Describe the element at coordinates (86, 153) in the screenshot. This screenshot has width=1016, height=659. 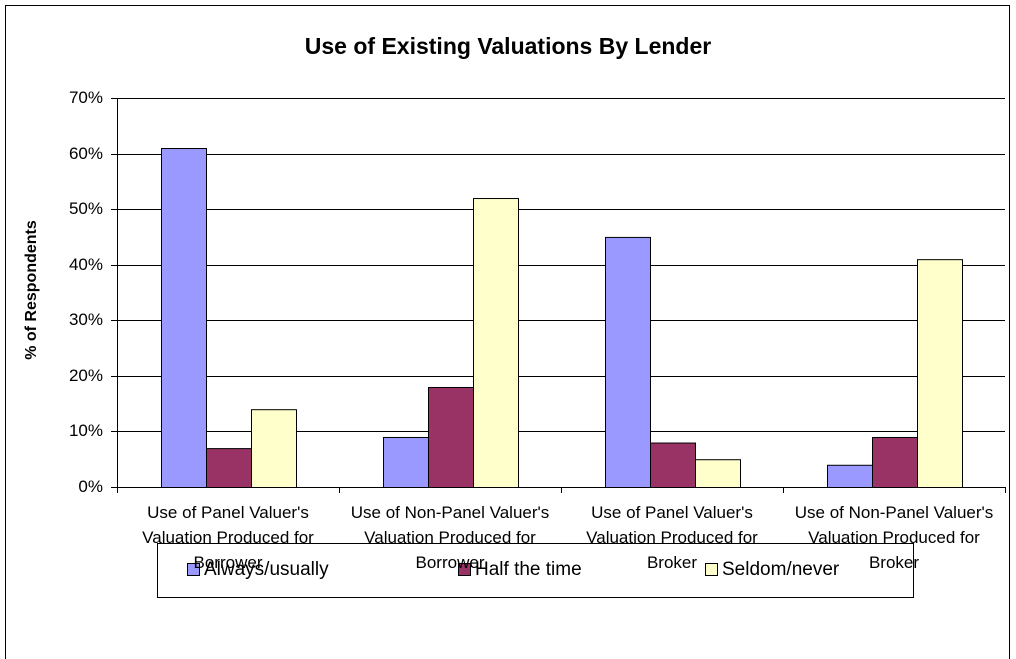
I see `y-tick-label: 60%` at that location.